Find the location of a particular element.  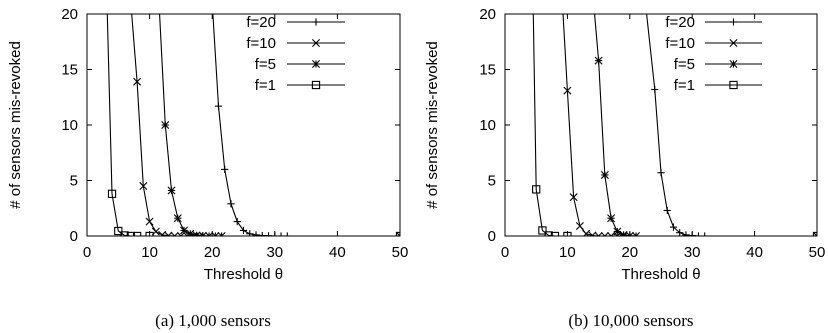

y-tick-label: 0 is located at coordinates (492, 236).